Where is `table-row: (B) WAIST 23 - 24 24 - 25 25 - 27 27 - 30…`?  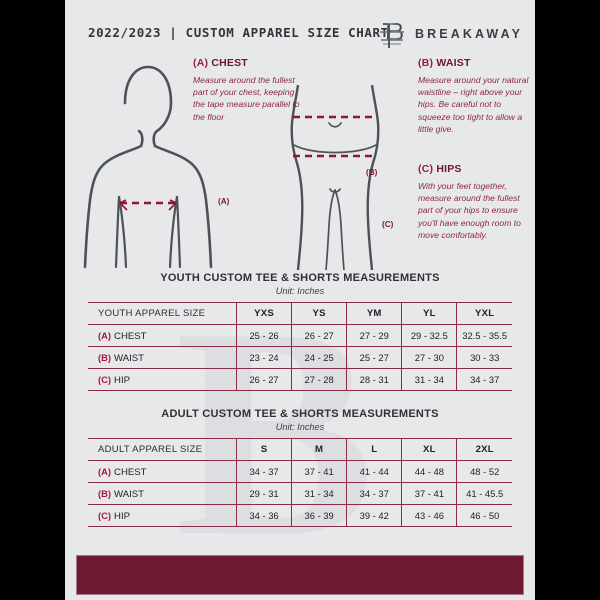 table-row: (B) WAIST 23 - 24 24 - 25 25 - 27 27 - 30… is located at coordinates (300, 357).